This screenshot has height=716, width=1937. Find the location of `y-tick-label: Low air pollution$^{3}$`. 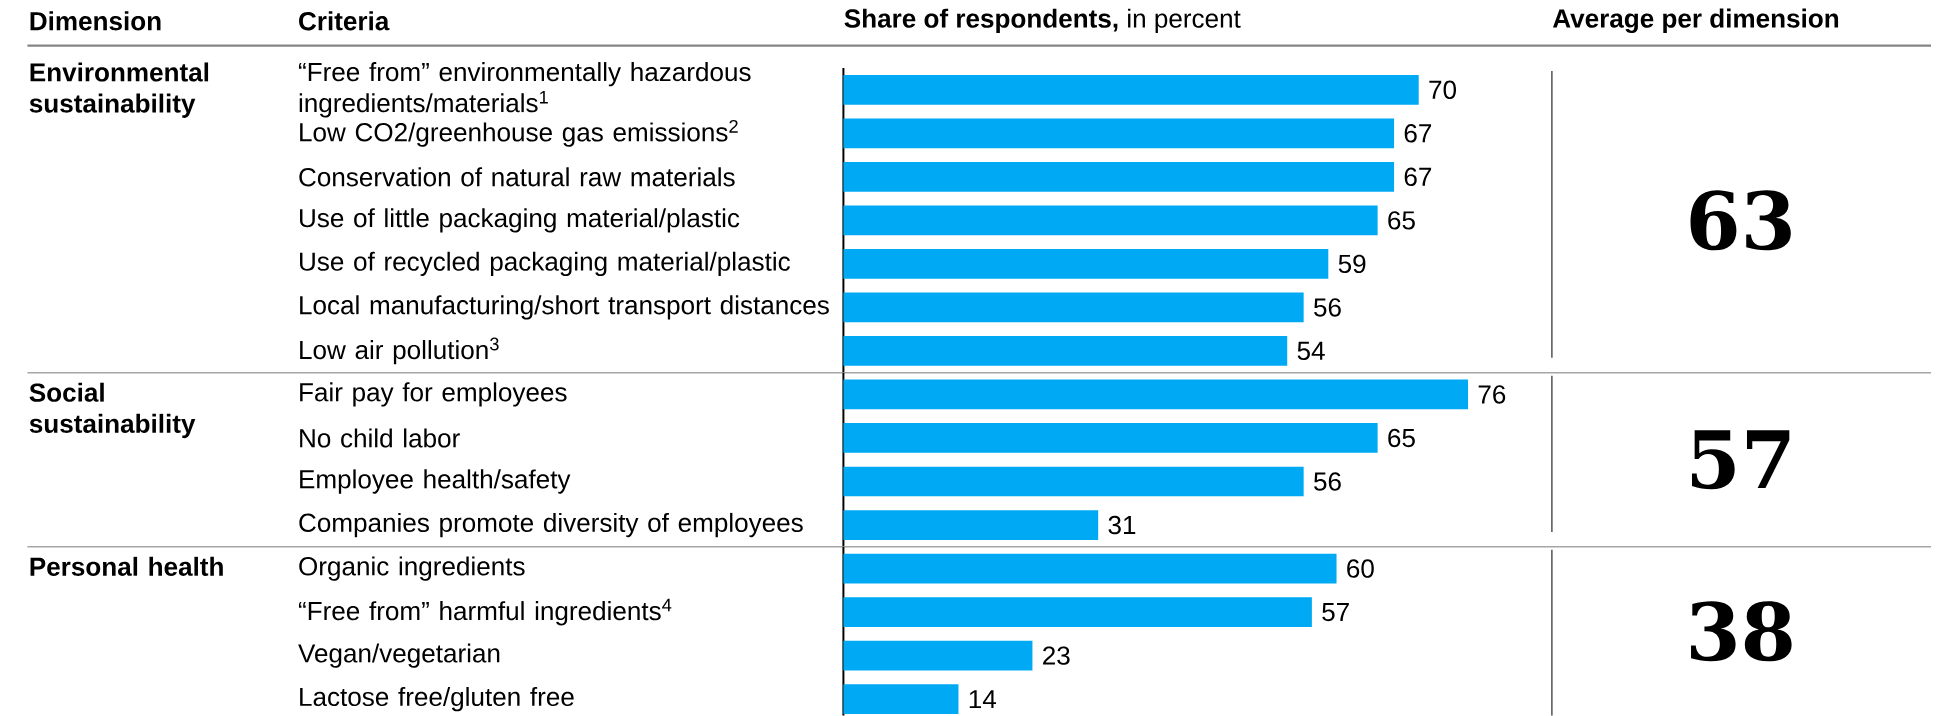

y-tick-label: Low air pollution$^{3}$ is located at coordinates (399, 351).